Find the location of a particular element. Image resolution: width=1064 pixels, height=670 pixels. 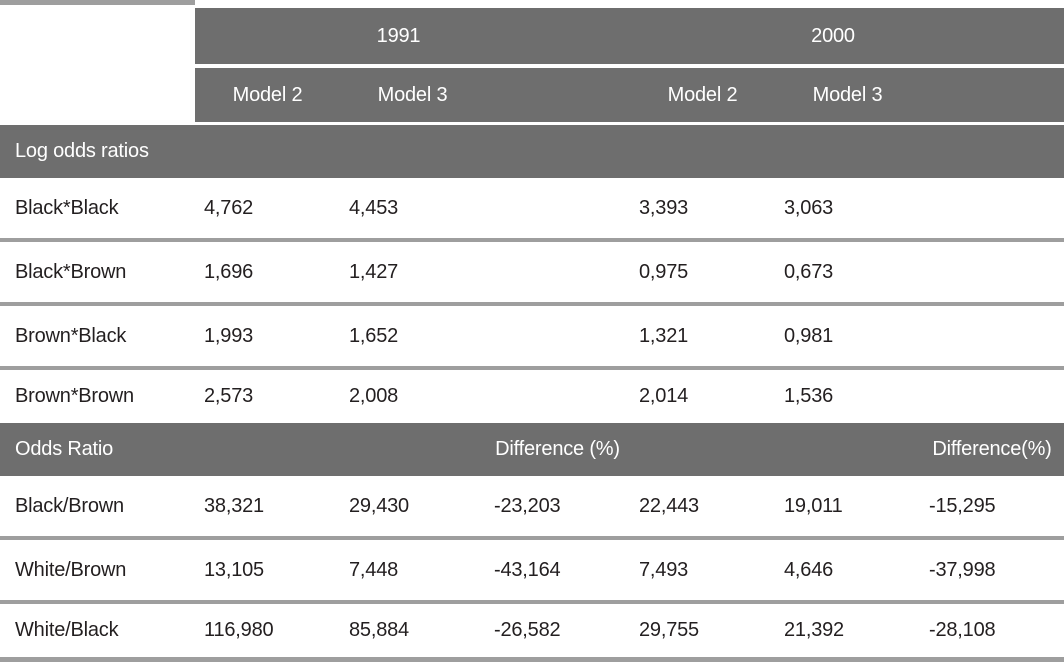

col-header-model3-2000: Model 3 is located at coordinates (847, 94).